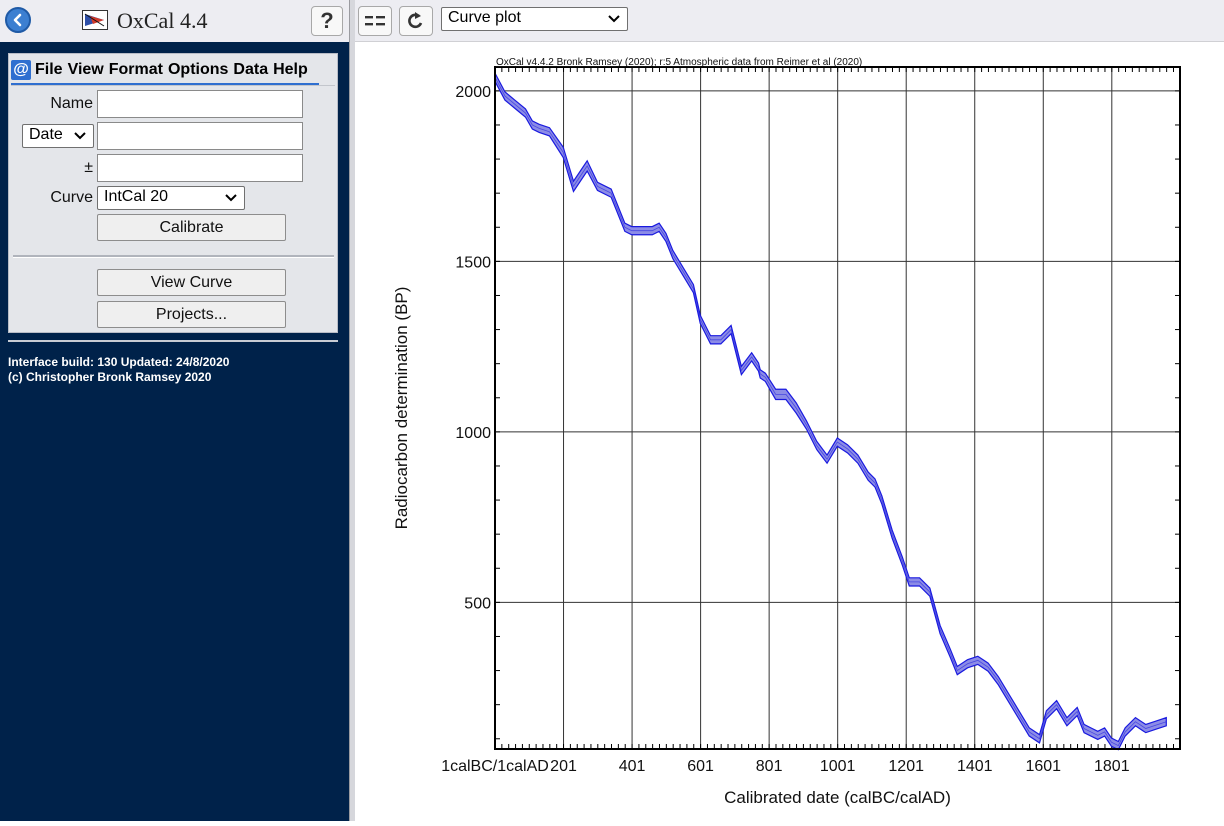 This screenshot has width=1224, height=826. I want to click on refresh-button, so click(416, 21).